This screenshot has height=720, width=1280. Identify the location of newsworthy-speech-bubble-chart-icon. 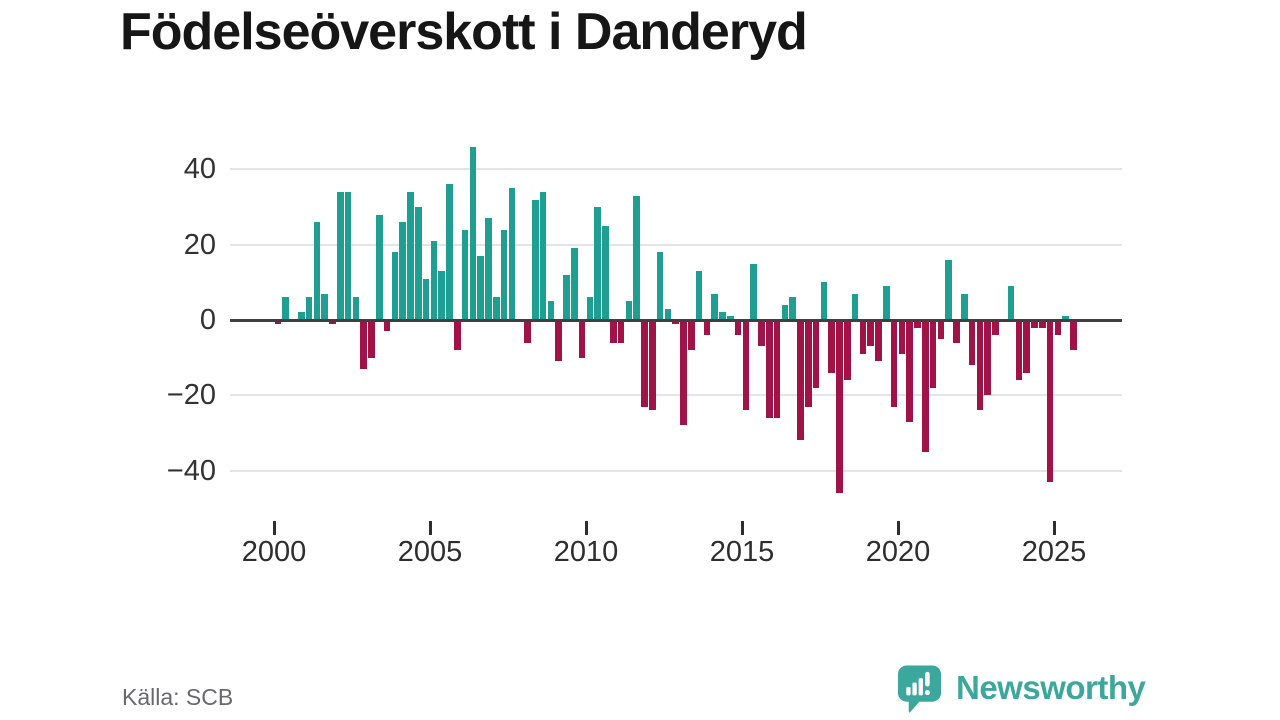
(919, 689).